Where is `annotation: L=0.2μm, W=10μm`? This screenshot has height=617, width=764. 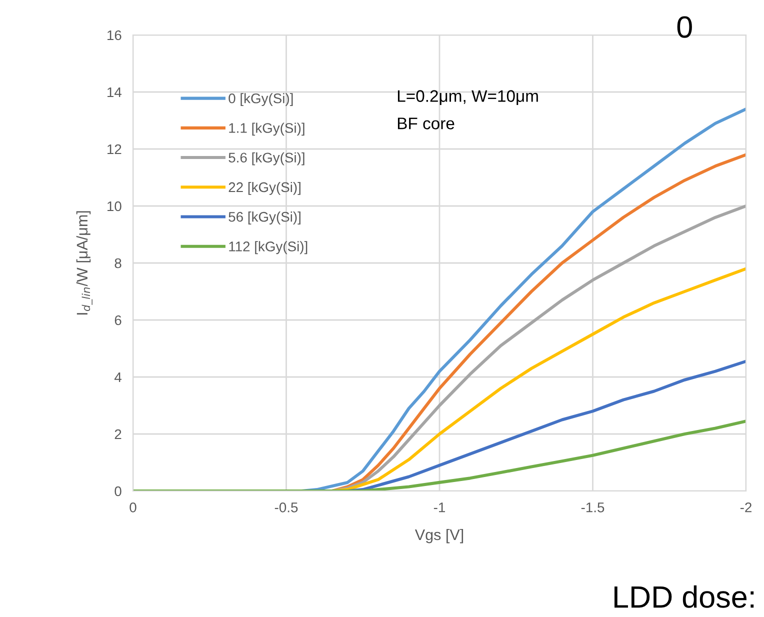
annotation: L=0.2μm, W=10μm is located at coordinates (468, 97).